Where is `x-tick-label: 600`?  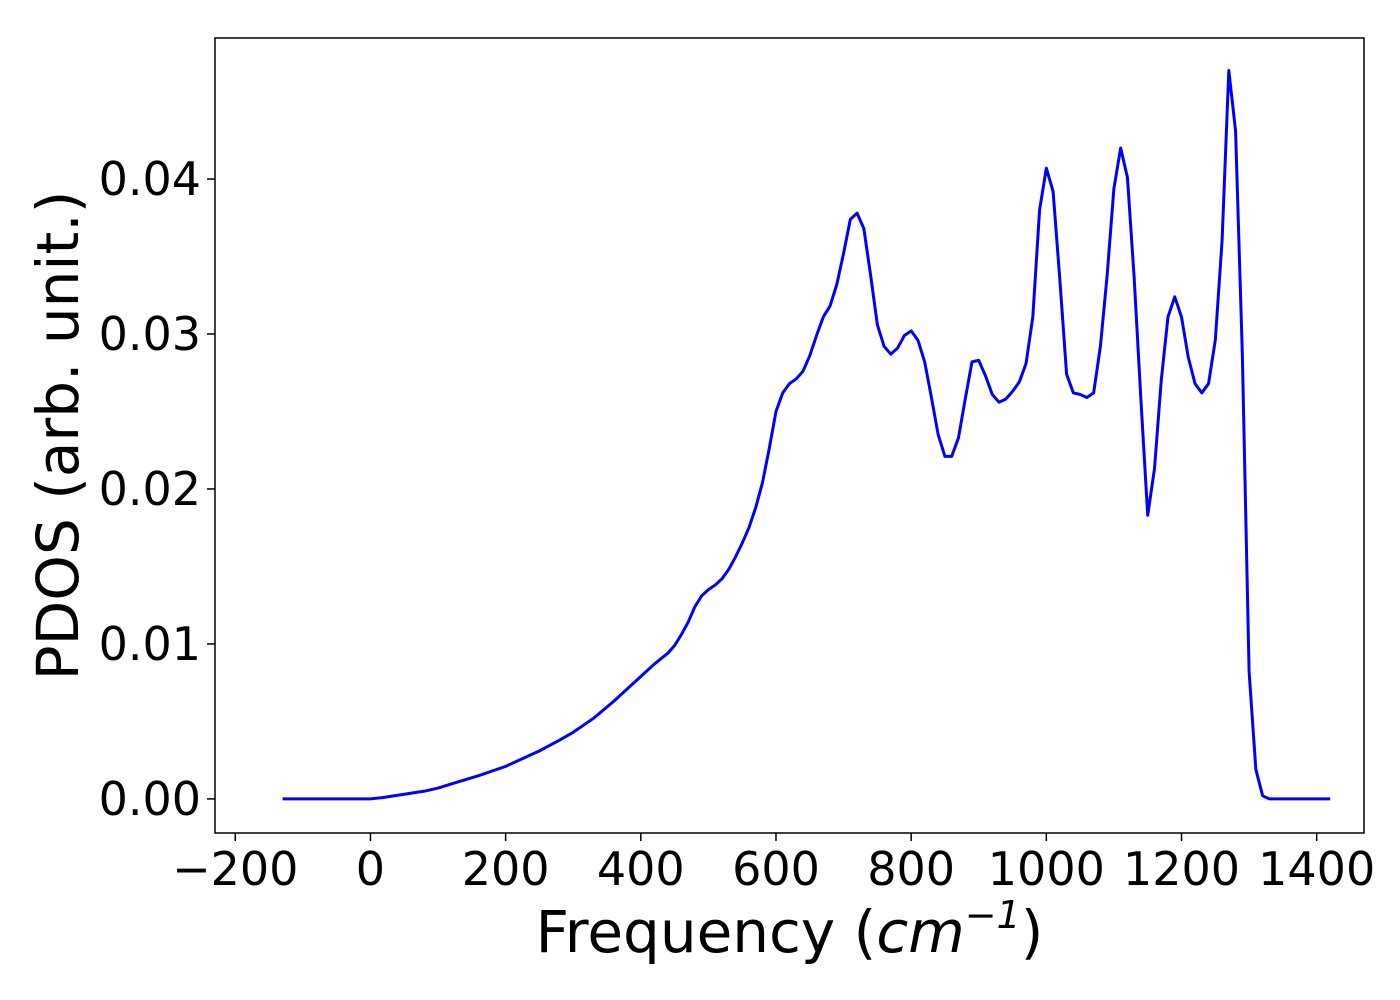
x-tick-label: 600 is located at coordinates (776, 869).